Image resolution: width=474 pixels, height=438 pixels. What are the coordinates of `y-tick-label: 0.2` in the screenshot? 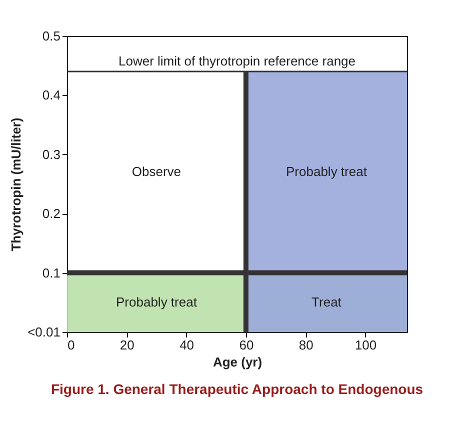 It's located at (51, 214).